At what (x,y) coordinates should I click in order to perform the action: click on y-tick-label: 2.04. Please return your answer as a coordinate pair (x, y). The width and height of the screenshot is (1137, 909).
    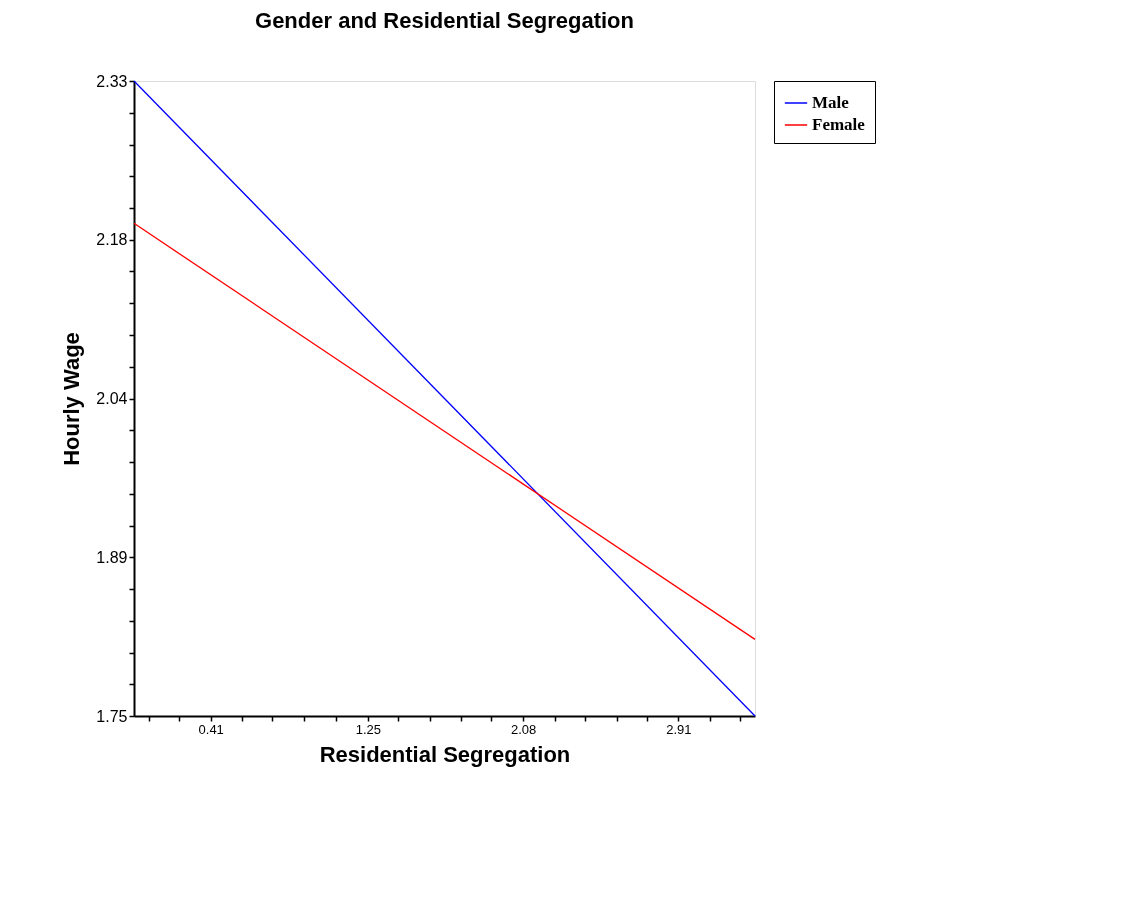
    Looking at the image, I should click on (112, 398).